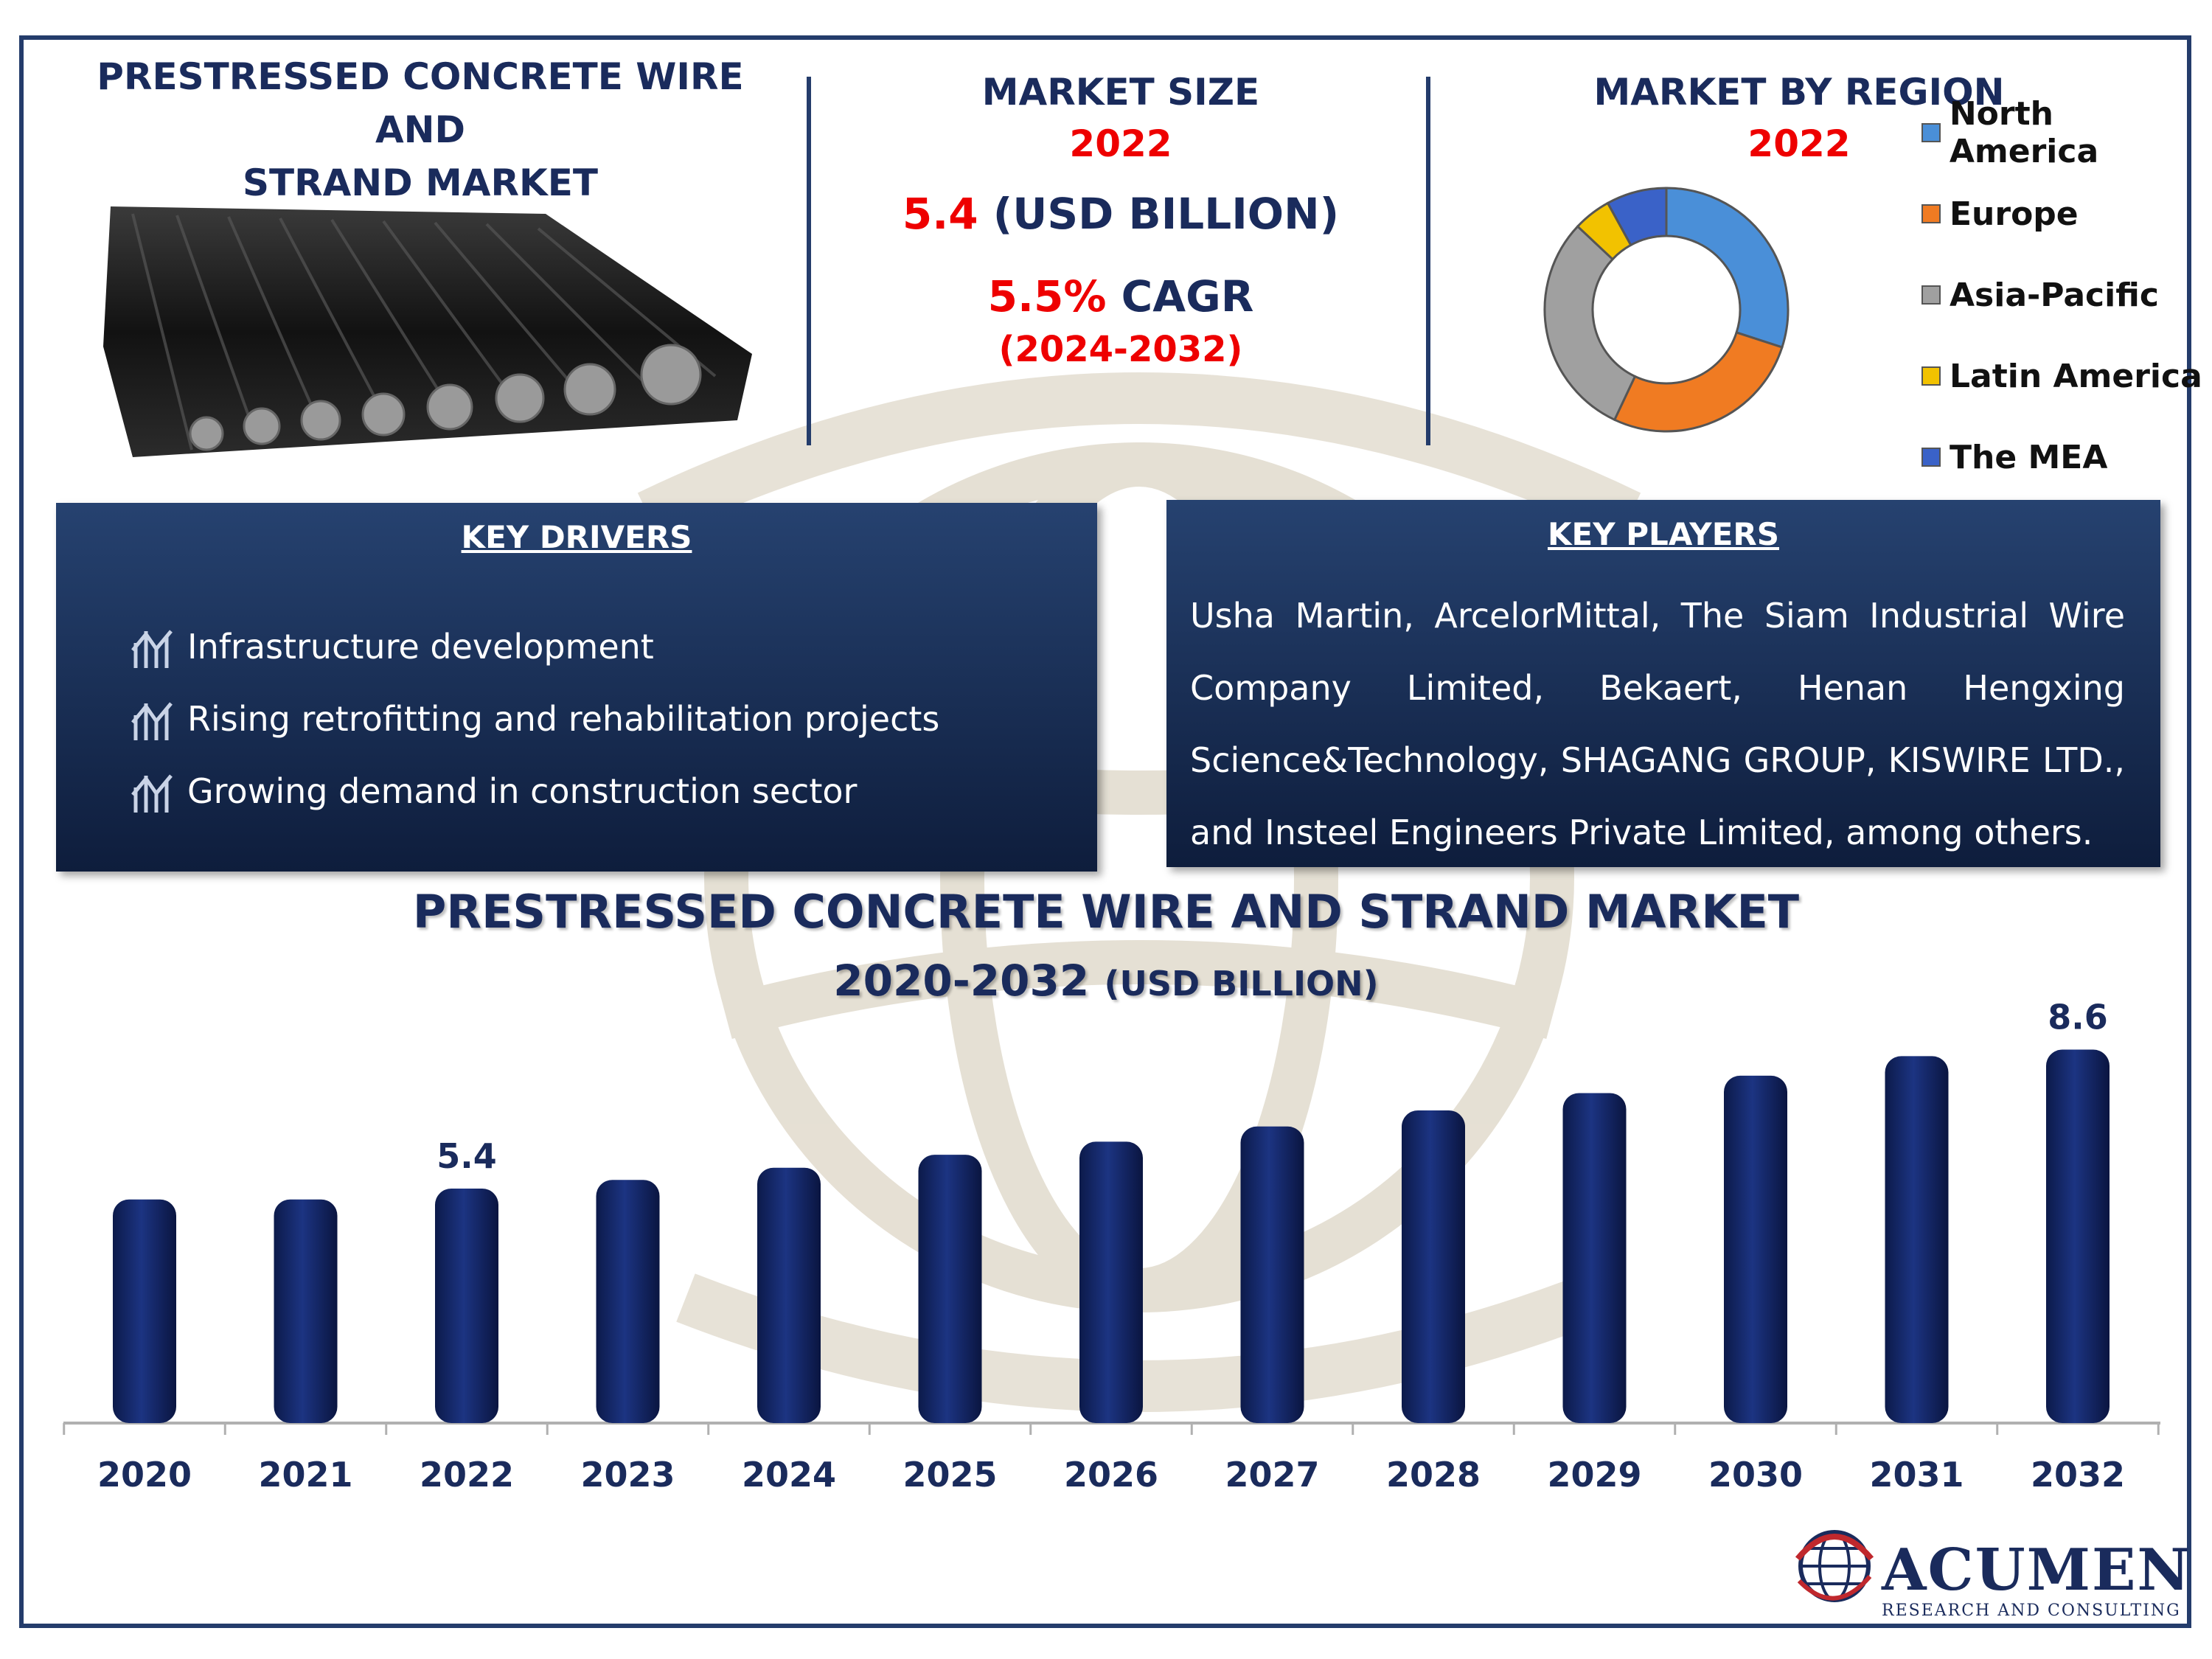 This screenshot has width=2212, height=1659. Describe the element at coordinates (305, 1475) in the screenshot. I see `x-tick-label: 2021` at that location.